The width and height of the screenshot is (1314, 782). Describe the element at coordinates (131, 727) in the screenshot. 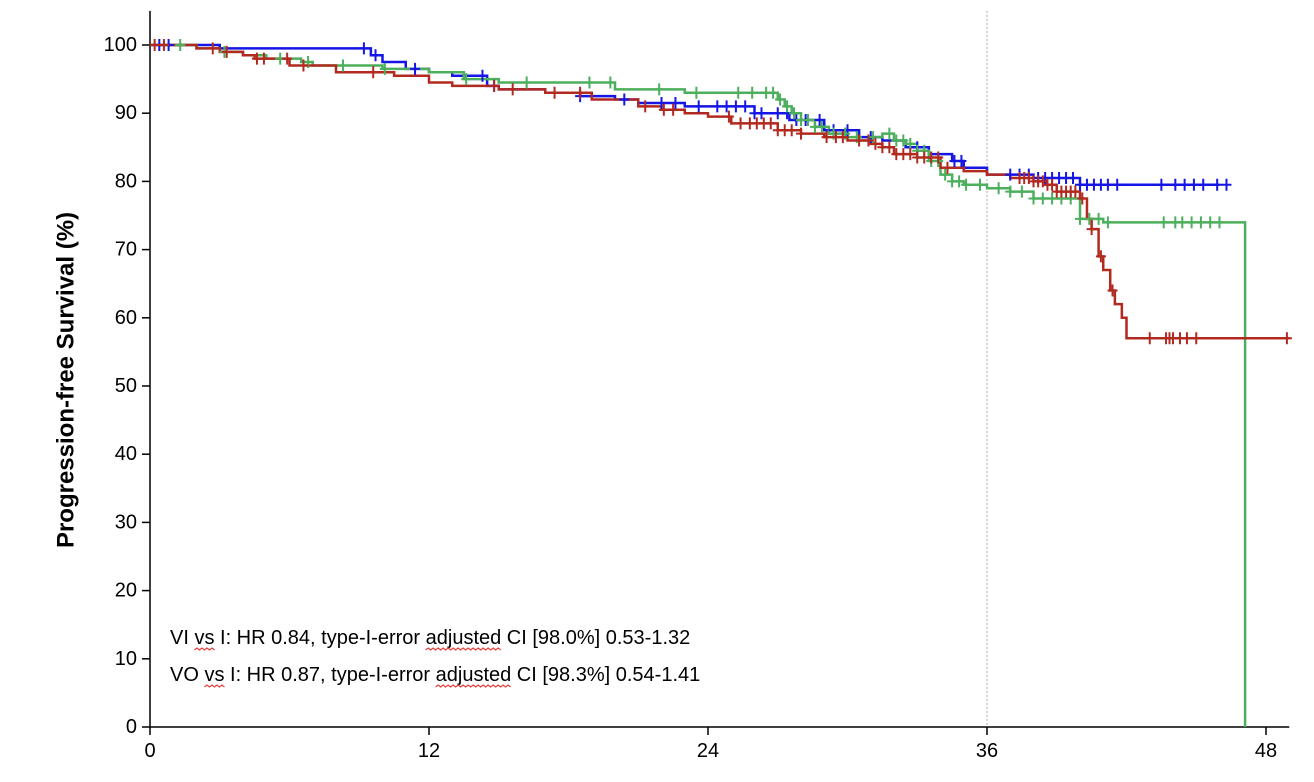

I see `y-tick-label: 0` at that location.